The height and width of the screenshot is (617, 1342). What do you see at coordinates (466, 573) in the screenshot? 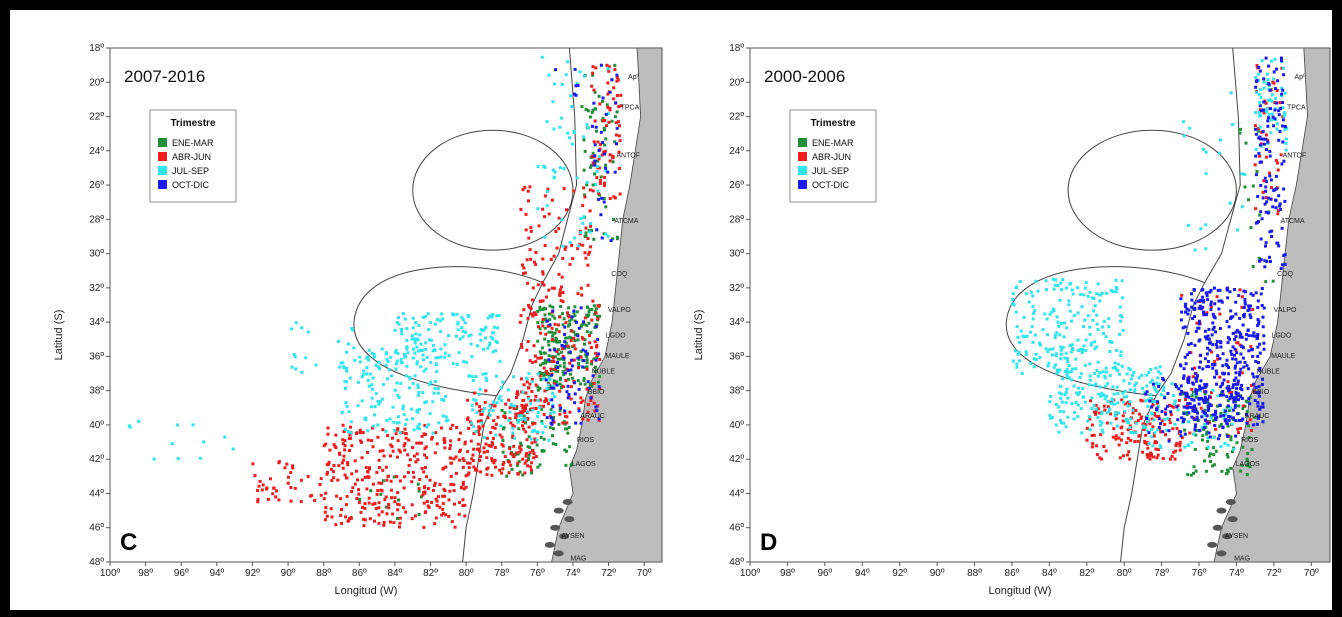
I see `x-tick-label: 80º` at bounding box center [466, 573].